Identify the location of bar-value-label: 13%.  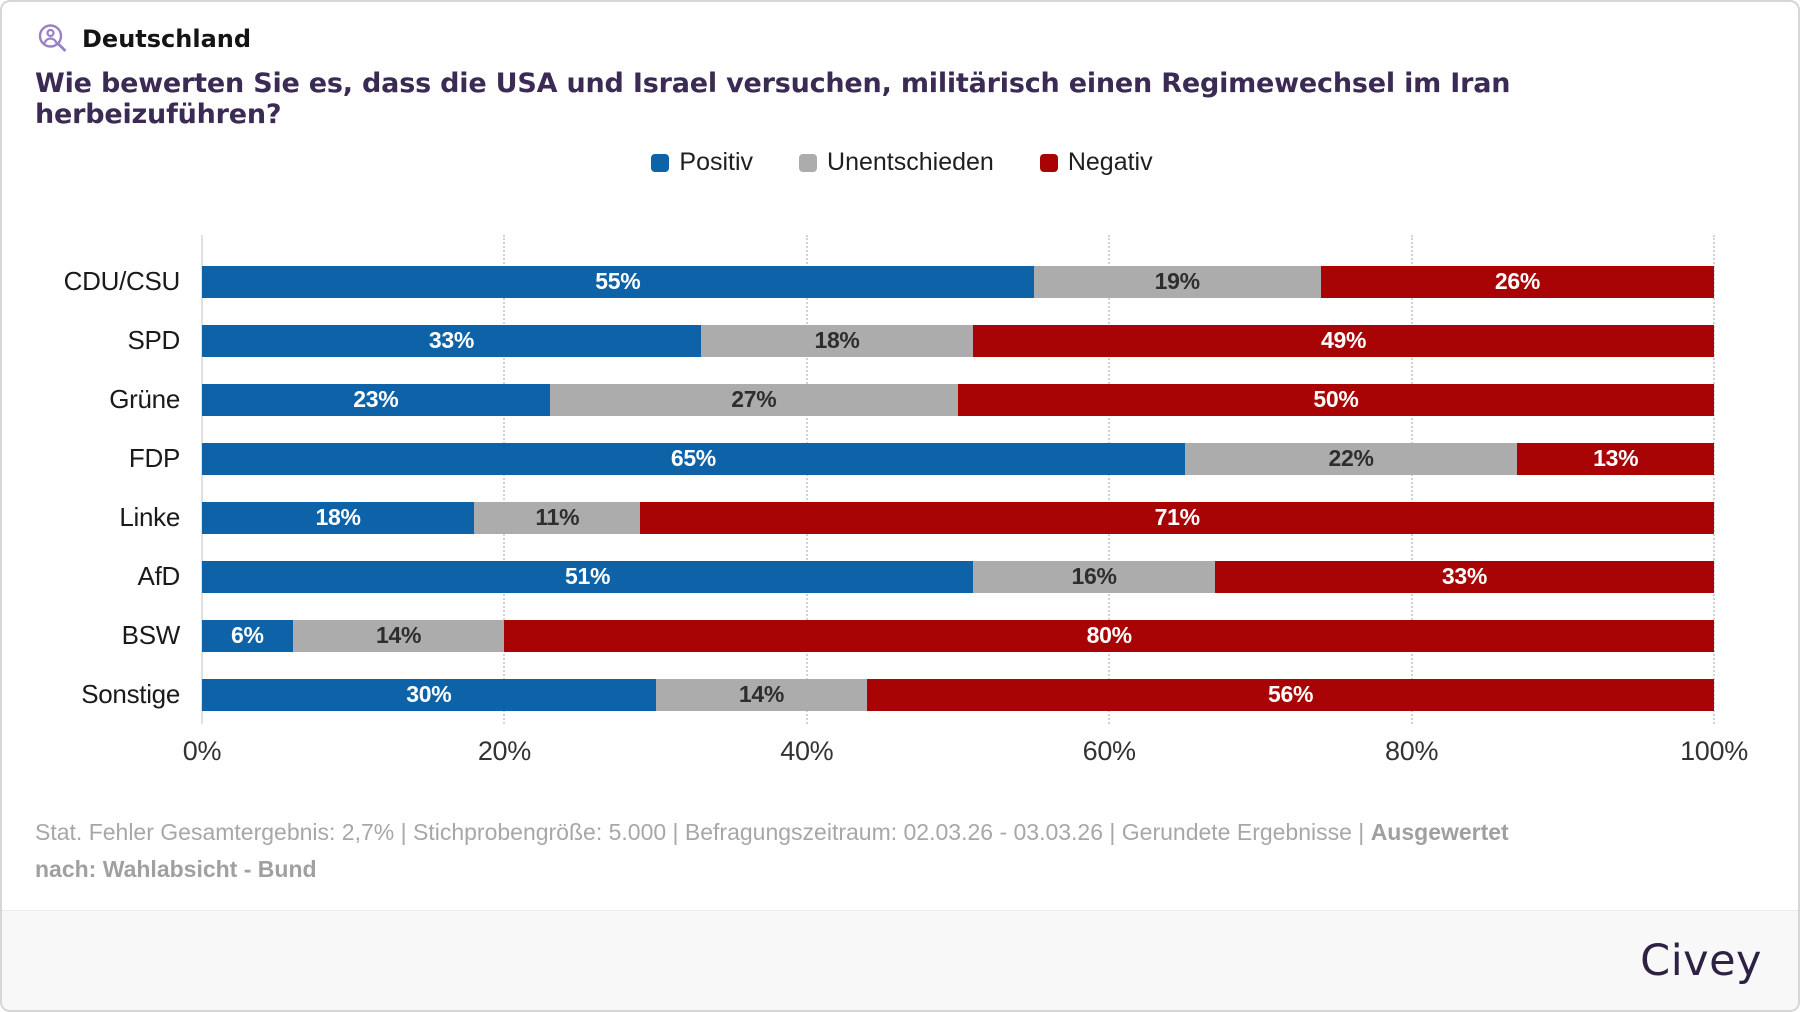
(1616, 458).